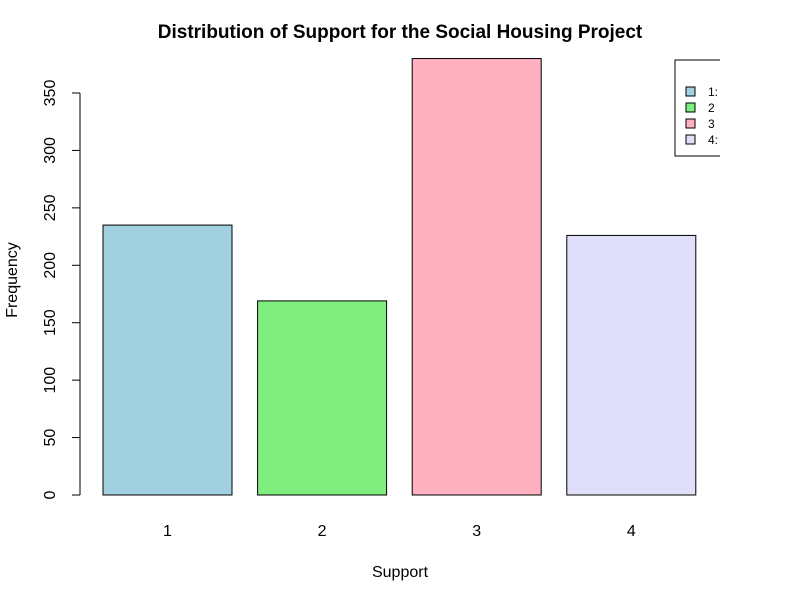 The image size is (800, 605). What do you see at coordinates (61, 289) in the screenshot?
I see `y-axis: 0 50 100 150 200 250 300 350` at bounding box center [61, 289].